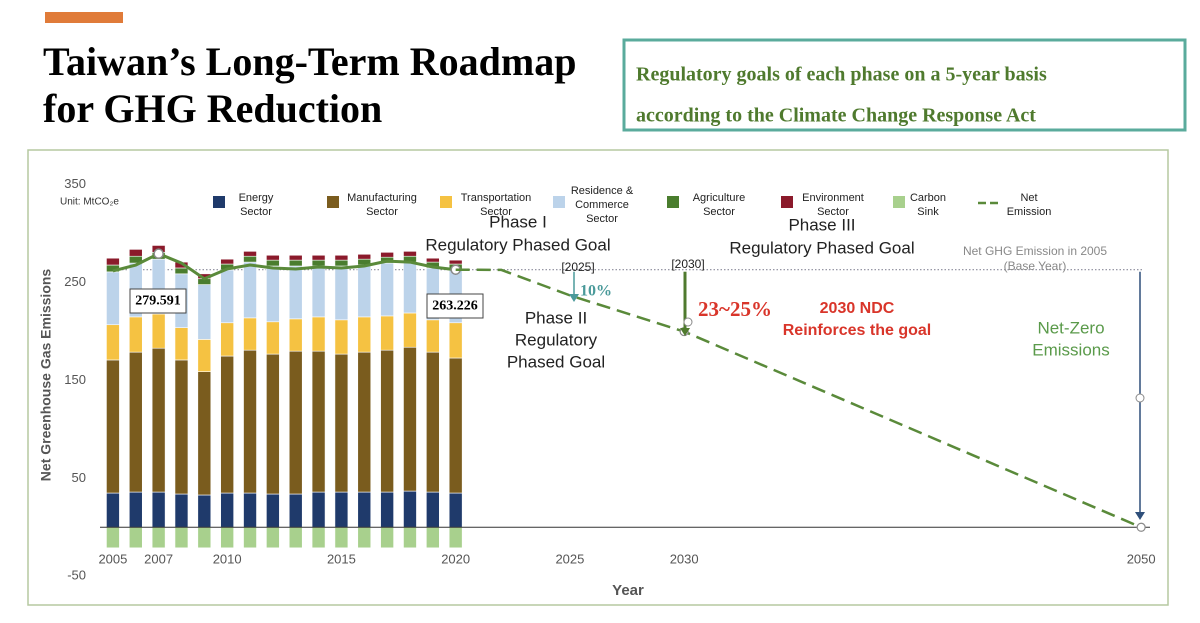 This screenshot has width=1200, height=623. Describe the element at coordinates (227, 558) in the screenshot. I see `x-tick-label: 2010` at that location.